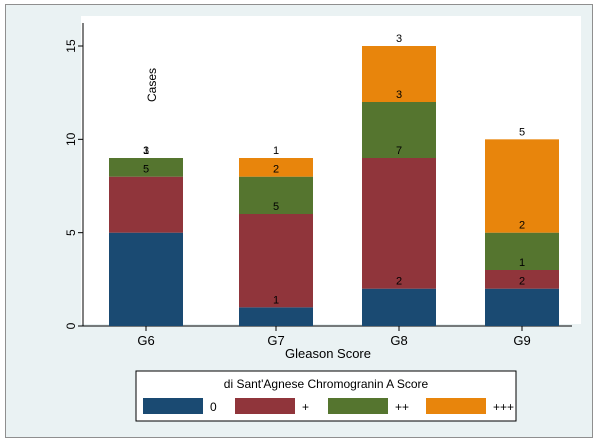 Image resolution: width=600 pixels, height=445 pixels. Describe the element at coordinates (503, 407) in the screenshot. I see `legend-label: +++` at that location.